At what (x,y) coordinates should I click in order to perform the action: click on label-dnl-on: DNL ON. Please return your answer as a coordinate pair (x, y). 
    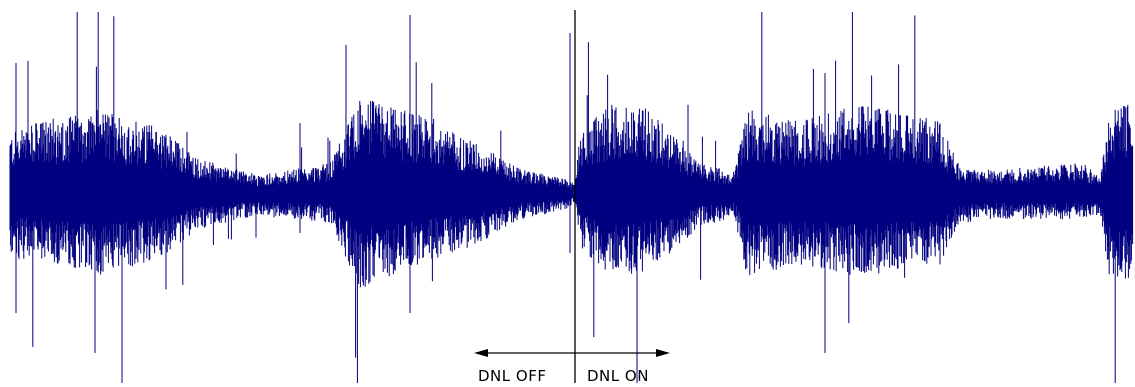
    Looking at the image, I should click on (618, 376).